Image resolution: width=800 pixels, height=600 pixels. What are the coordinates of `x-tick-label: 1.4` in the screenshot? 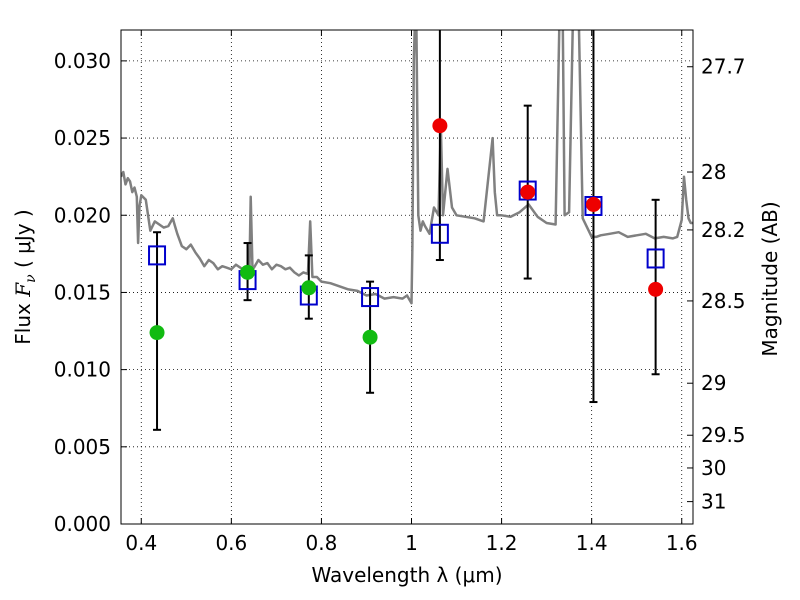 It's located at (592, 543).